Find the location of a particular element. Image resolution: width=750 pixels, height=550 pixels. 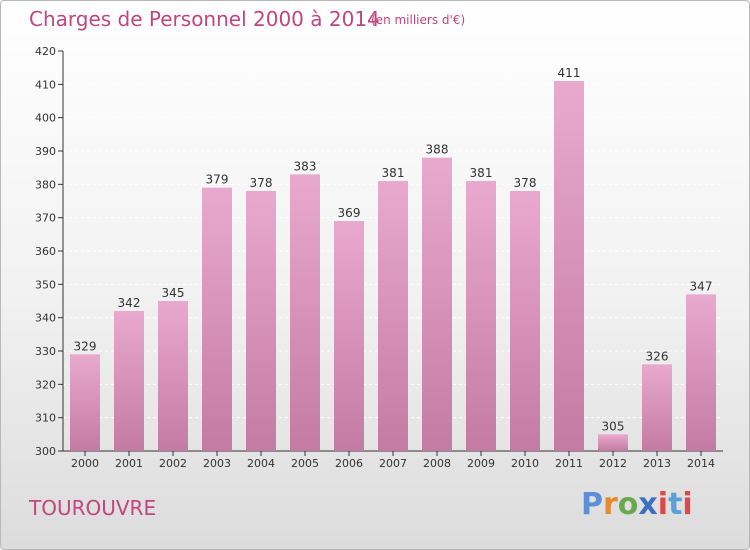

y-tick-label: 300 is located at coordinates (45, 451).